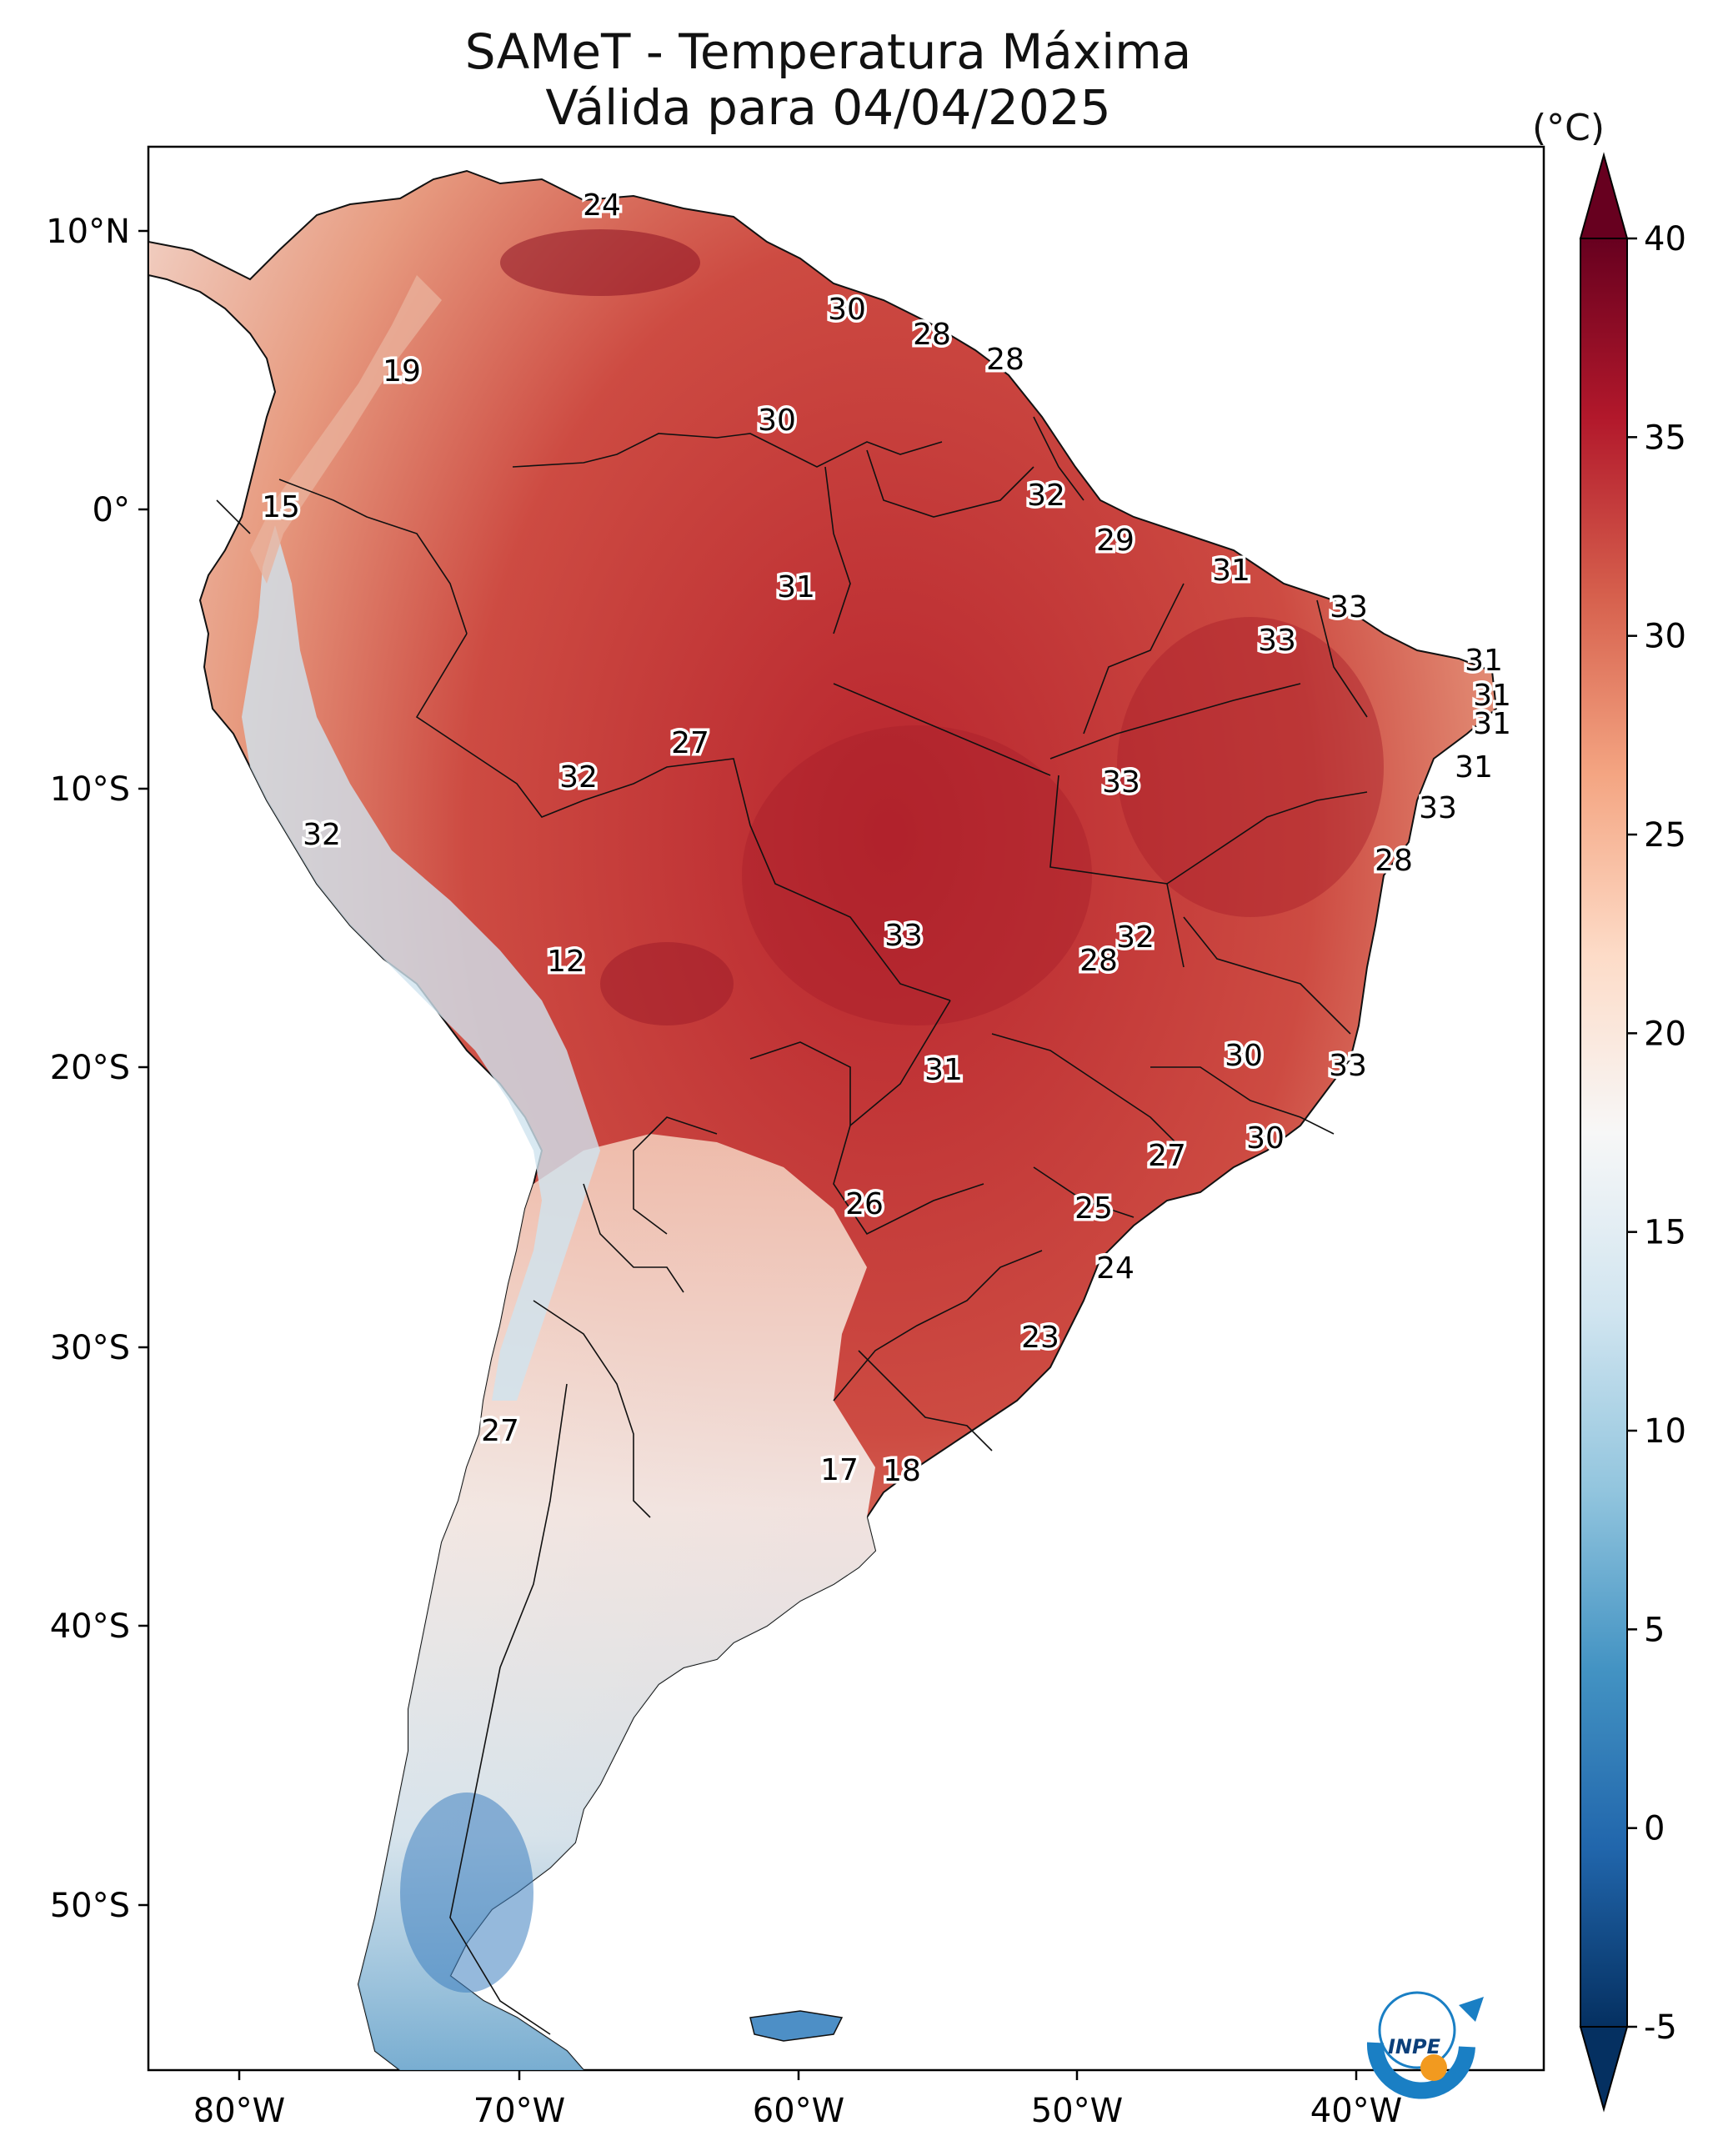 Image resolution: width=1723 pixels, height=2156 pixels. What do you see at coordinates (796, 2026) in the screenshot?
I see `falkland-islands` at bounding box center [796, 2026].